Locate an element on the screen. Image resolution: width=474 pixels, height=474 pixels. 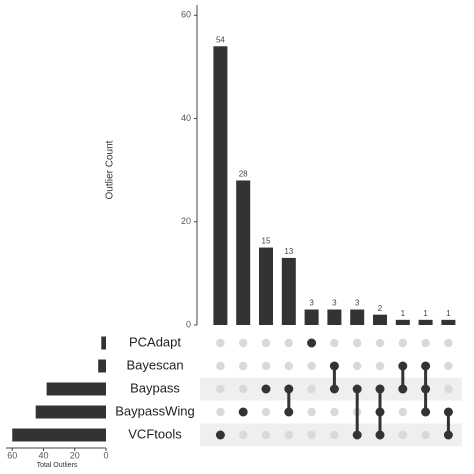
set-tick-label: 40 is located at coordinates (43, 455).